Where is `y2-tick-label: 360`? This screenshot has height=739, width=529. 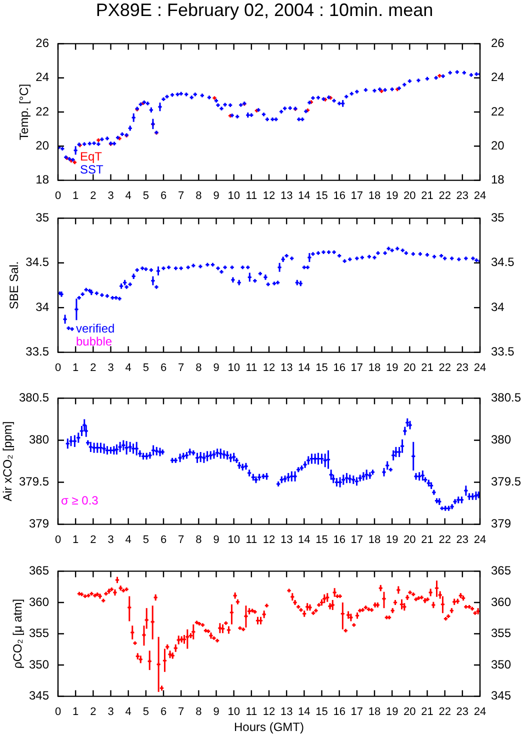
y2-tick-label: 360 is located at coordinates (501, 601).